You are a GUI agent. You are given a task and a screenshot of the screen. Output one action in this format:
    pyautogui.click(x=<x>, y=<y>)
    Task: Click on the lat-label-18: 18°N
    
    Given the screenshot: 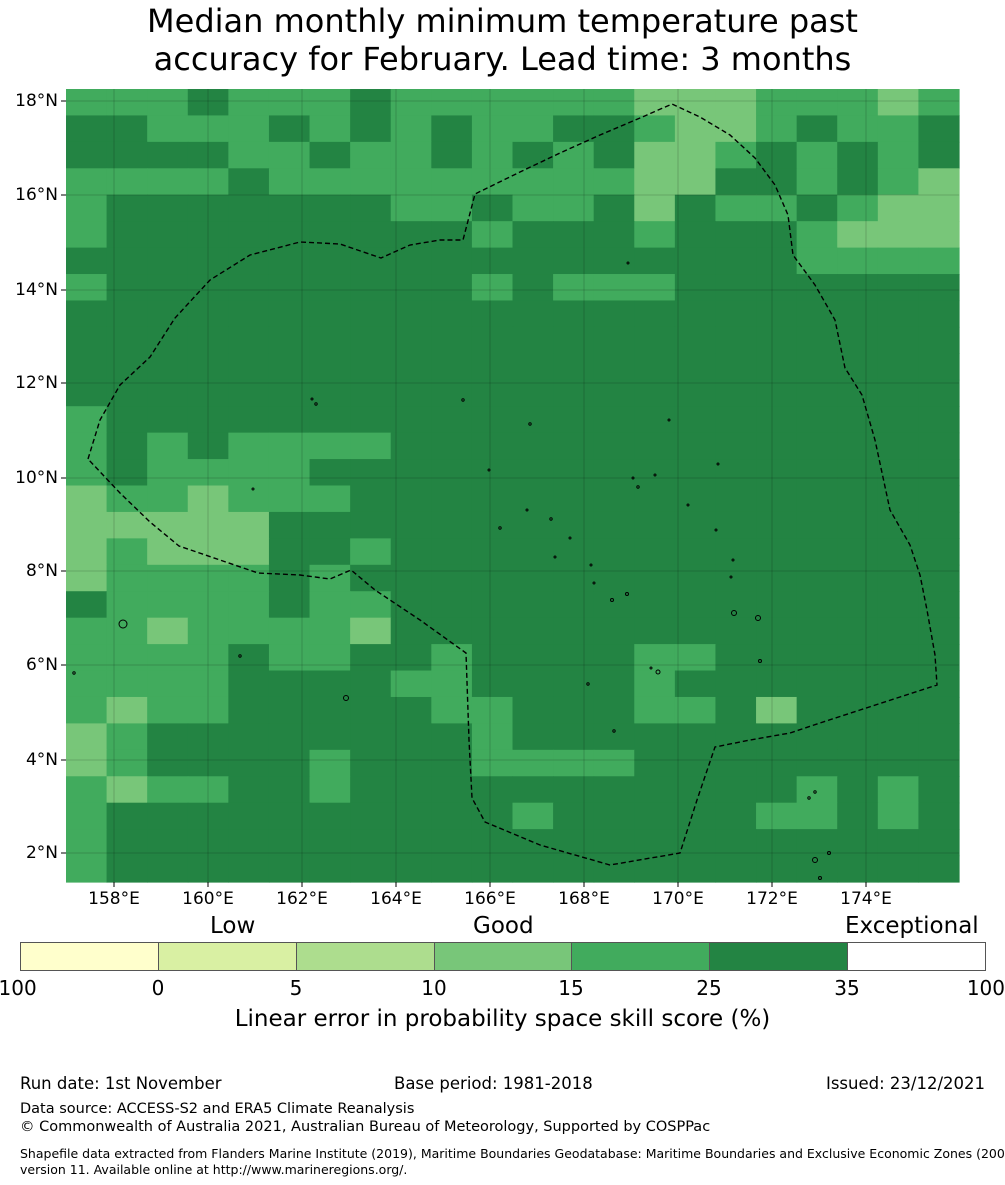 What is the action you would take?
    pyautogui.click(x=36, y=101)
    